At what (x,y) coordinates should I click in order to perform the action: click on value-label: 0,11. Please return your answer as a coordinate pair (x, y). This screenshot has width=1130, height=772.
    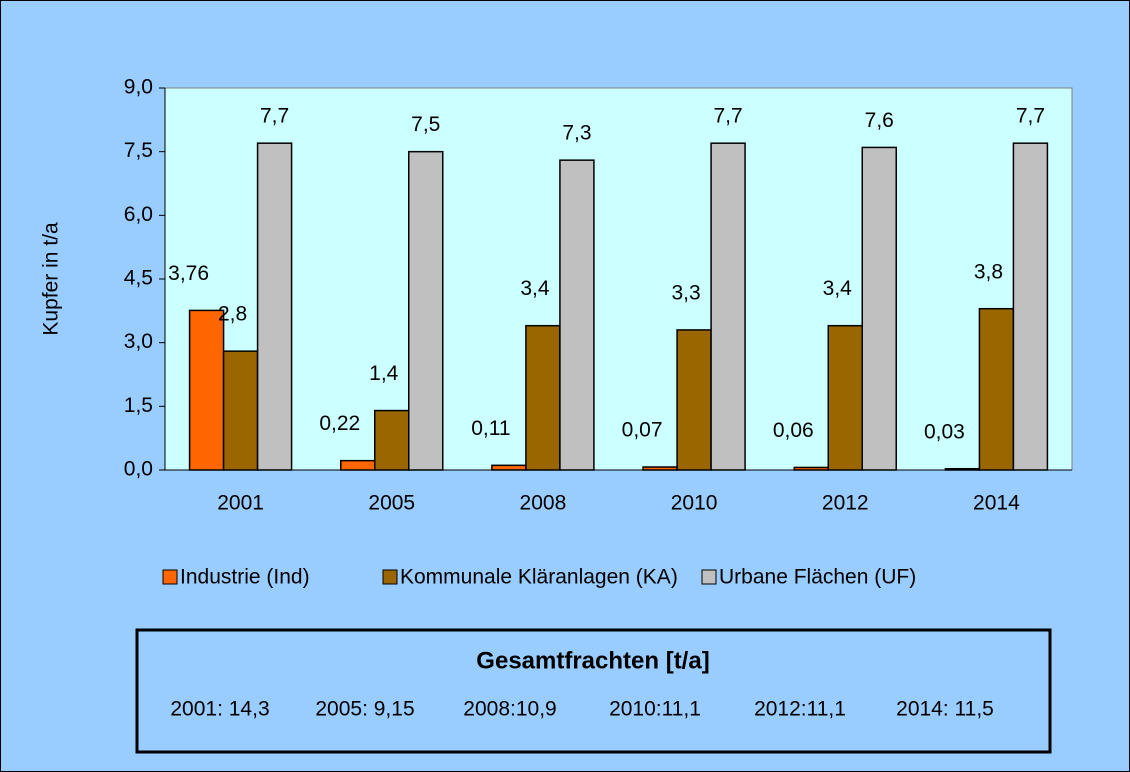
    Looking at the image, I should click on (490, 428).